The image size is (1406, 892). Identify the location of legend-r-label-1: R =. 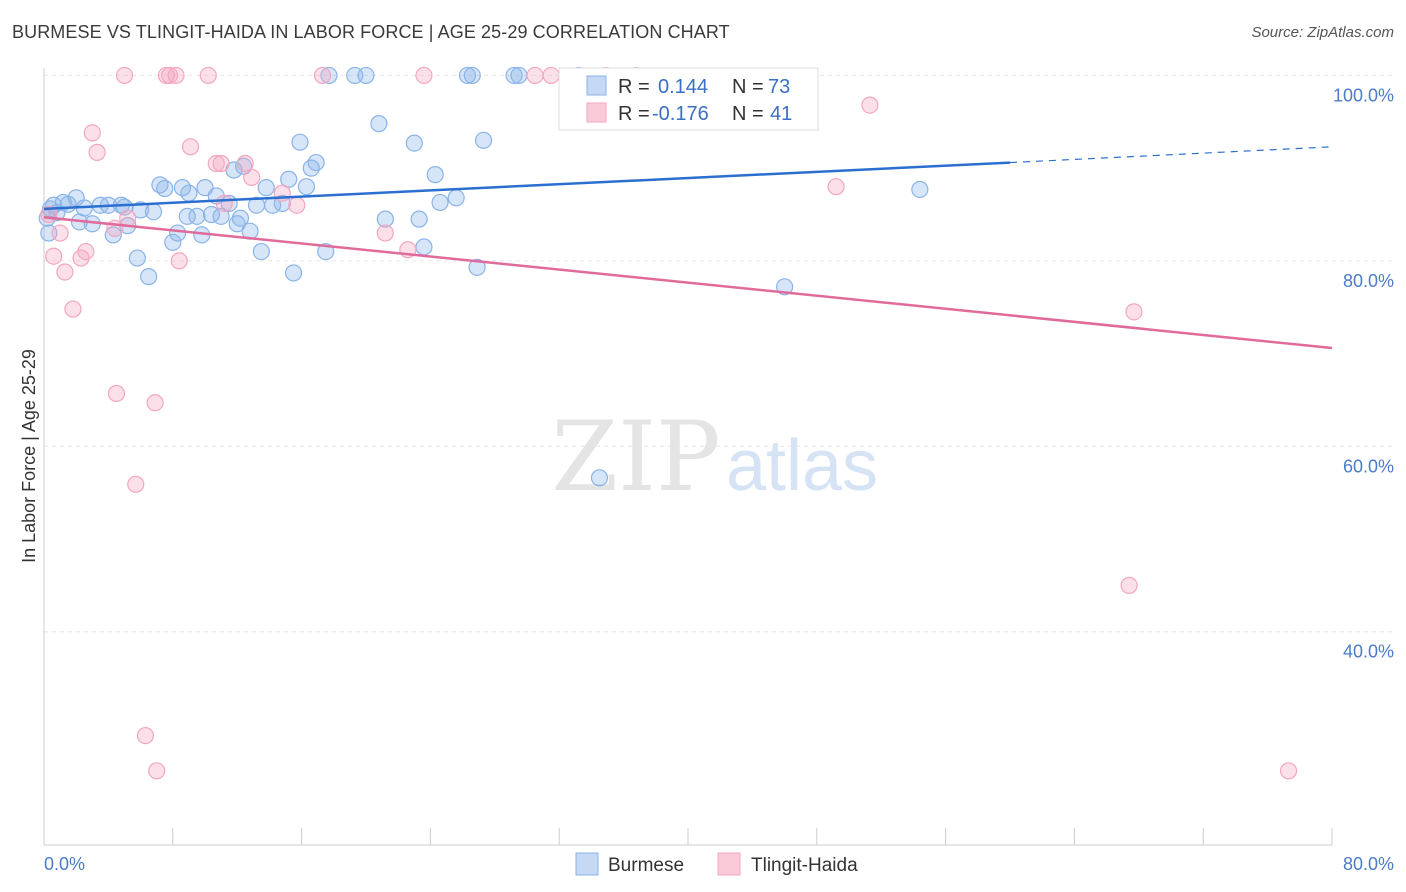
(634, 87).